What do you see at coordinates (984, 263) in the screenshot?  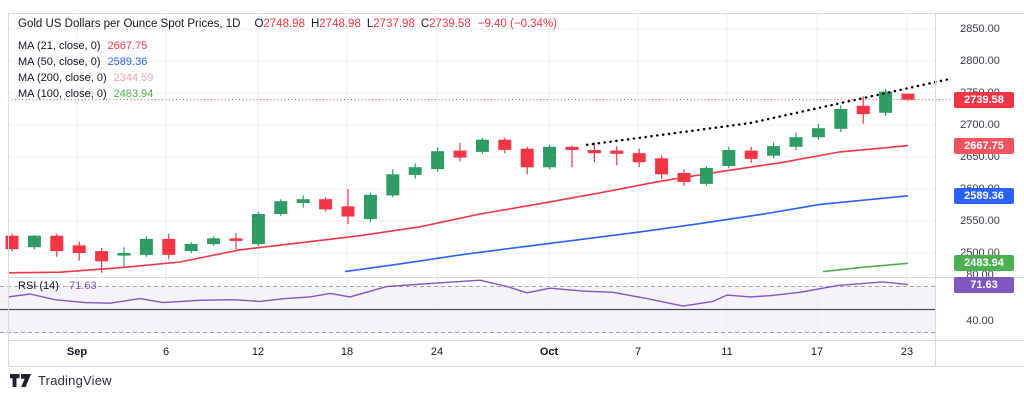 I see `price-badge: 2483.94` at bounding box center [984, 263].